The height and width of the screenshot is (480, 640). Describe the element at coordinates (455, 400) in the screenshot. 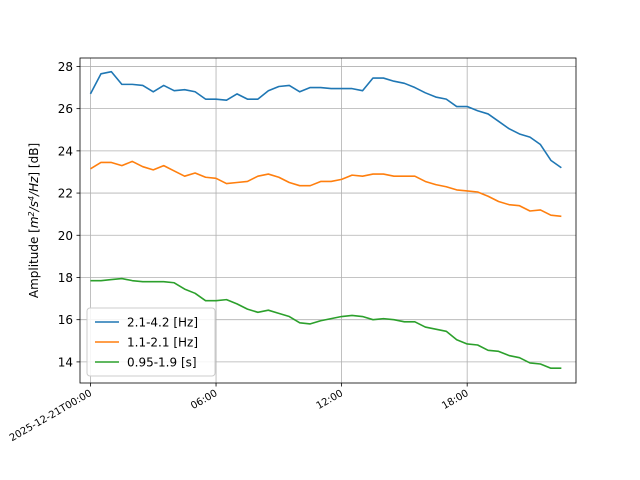

I see `x-tick-label: 18:00` at that location.